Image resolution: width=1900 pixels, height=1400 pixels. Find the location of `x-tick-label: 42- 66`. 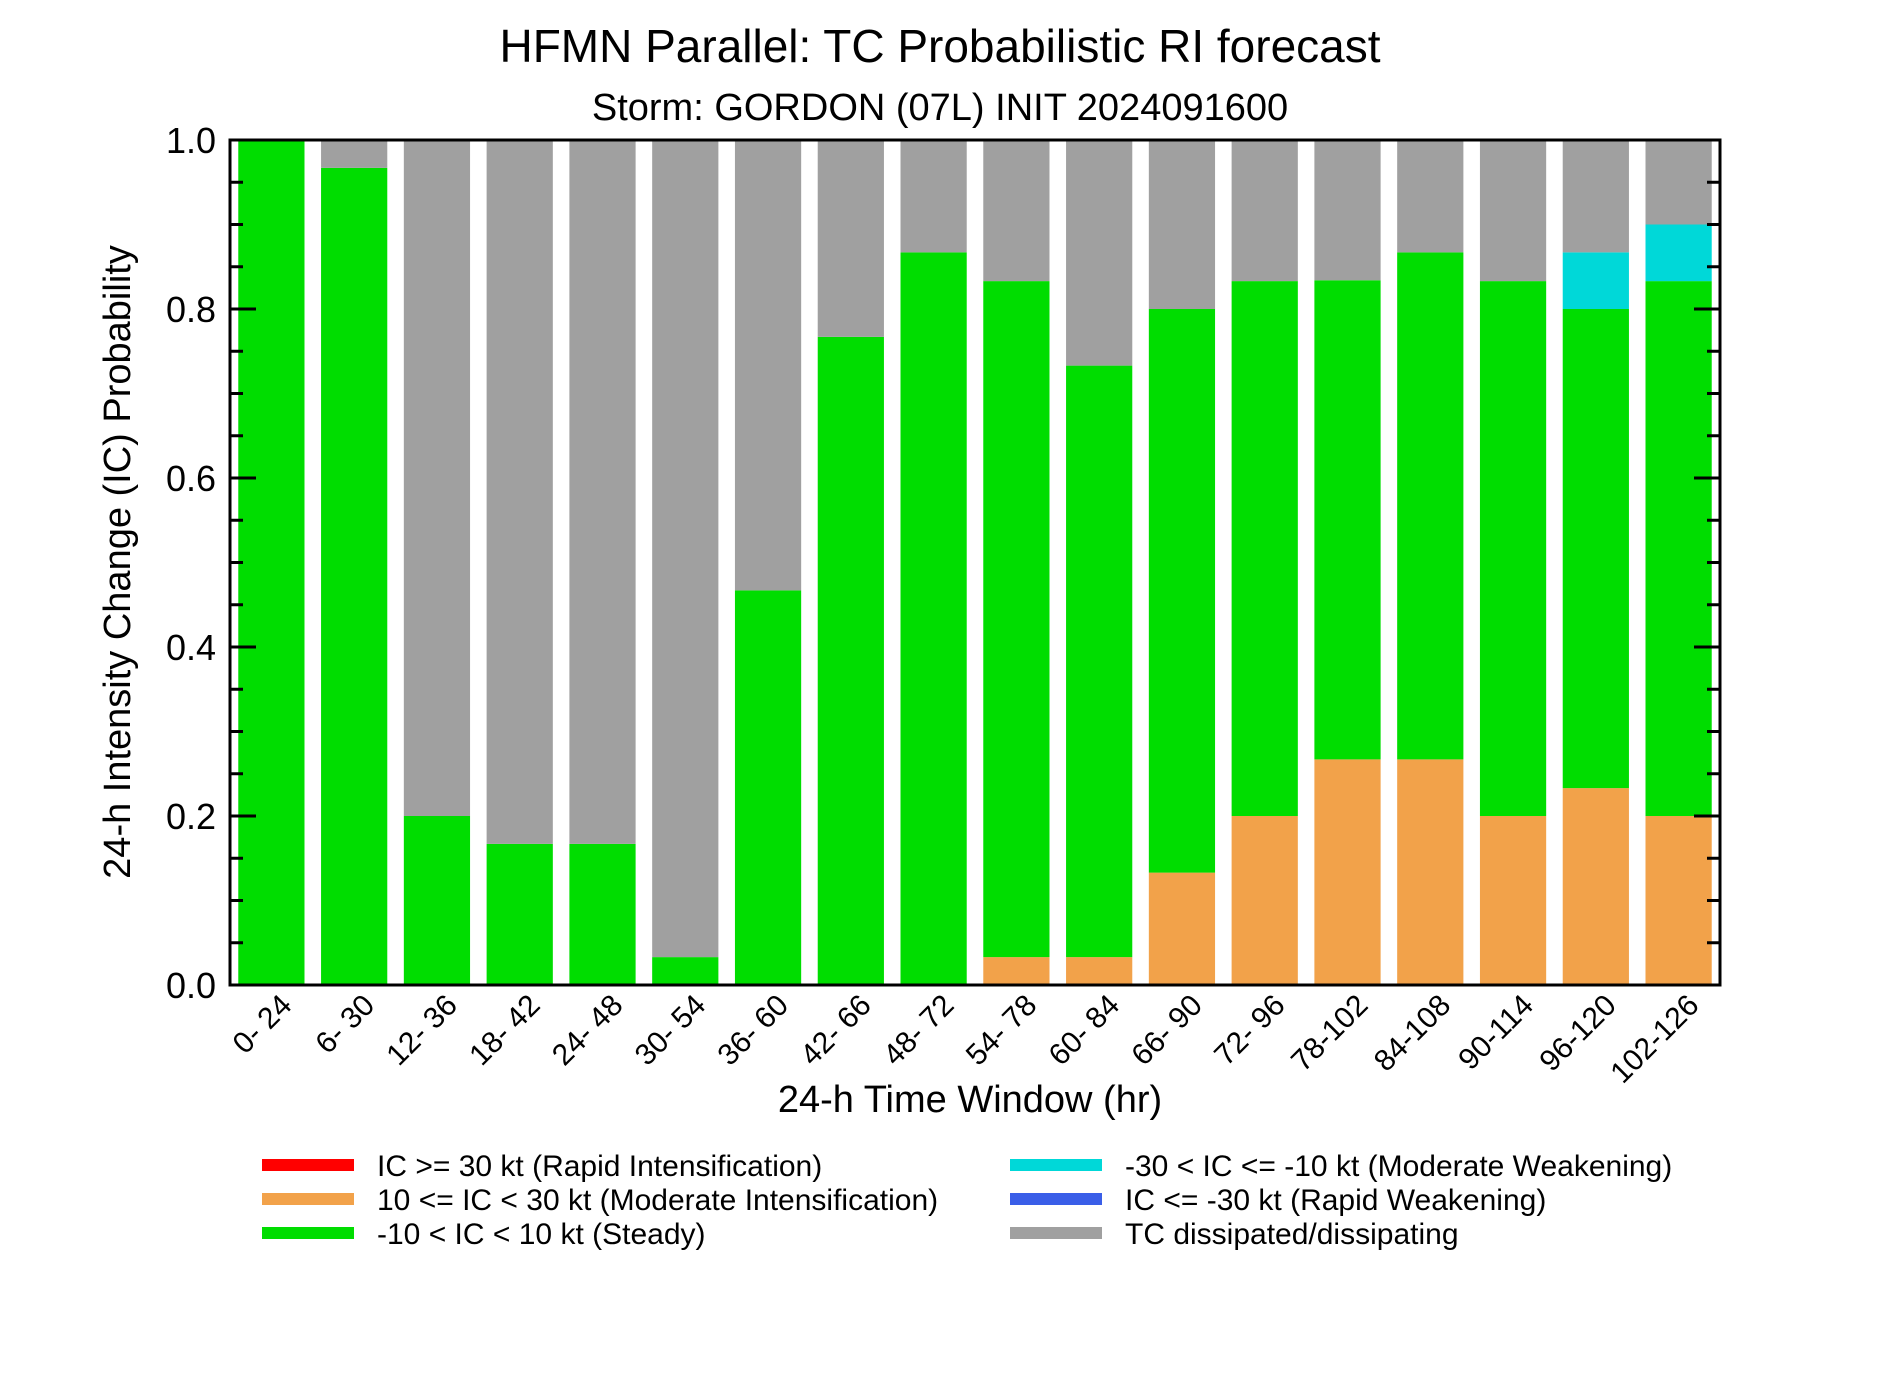

x-tick-label: 42- 66 is located at coordinates (835, 1030).